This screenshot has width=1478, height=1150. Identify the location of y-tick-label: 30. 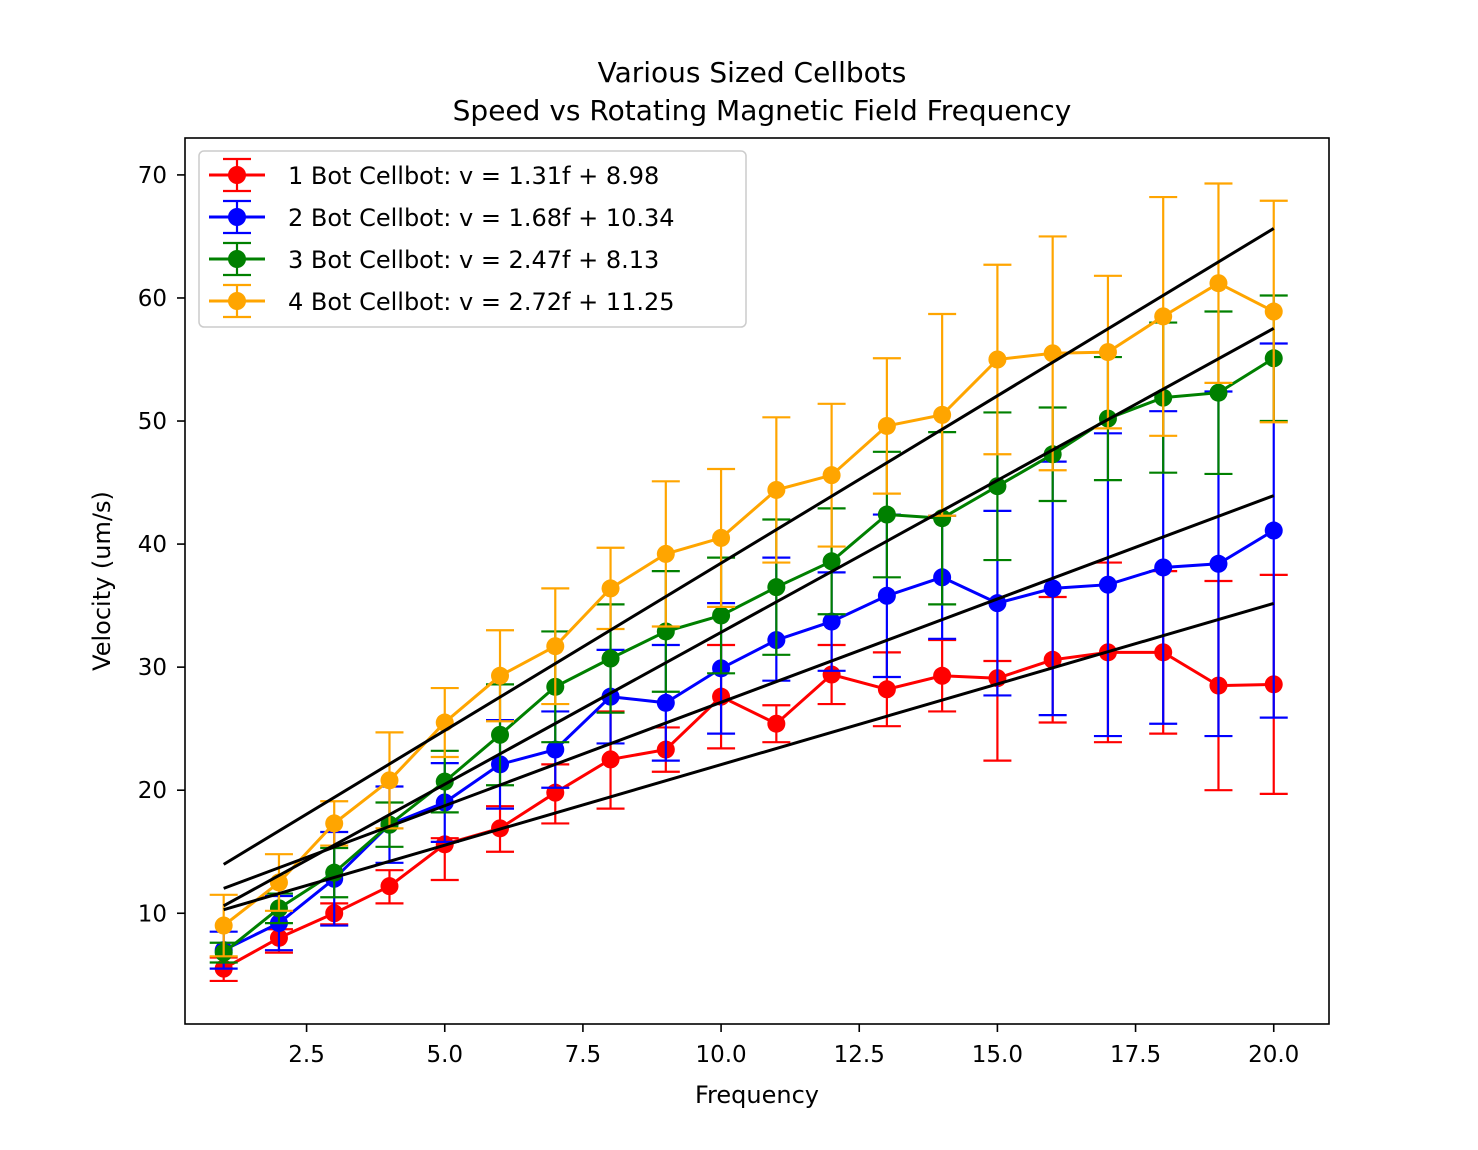
(152, 668).